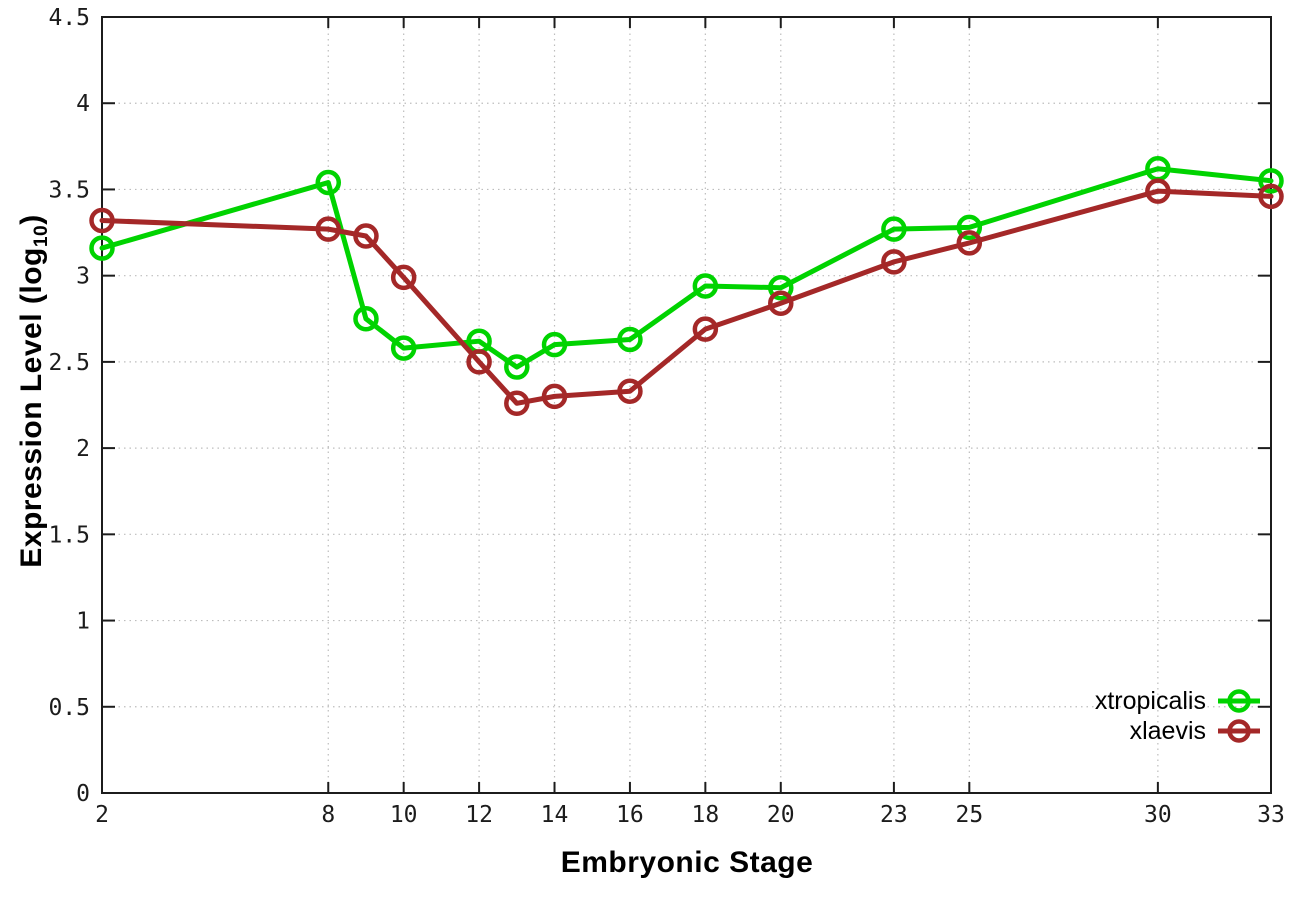 The width and height of the screenshot is (1296, 907). I want to click on y-tick-label: 0.5, so click(69, 708).